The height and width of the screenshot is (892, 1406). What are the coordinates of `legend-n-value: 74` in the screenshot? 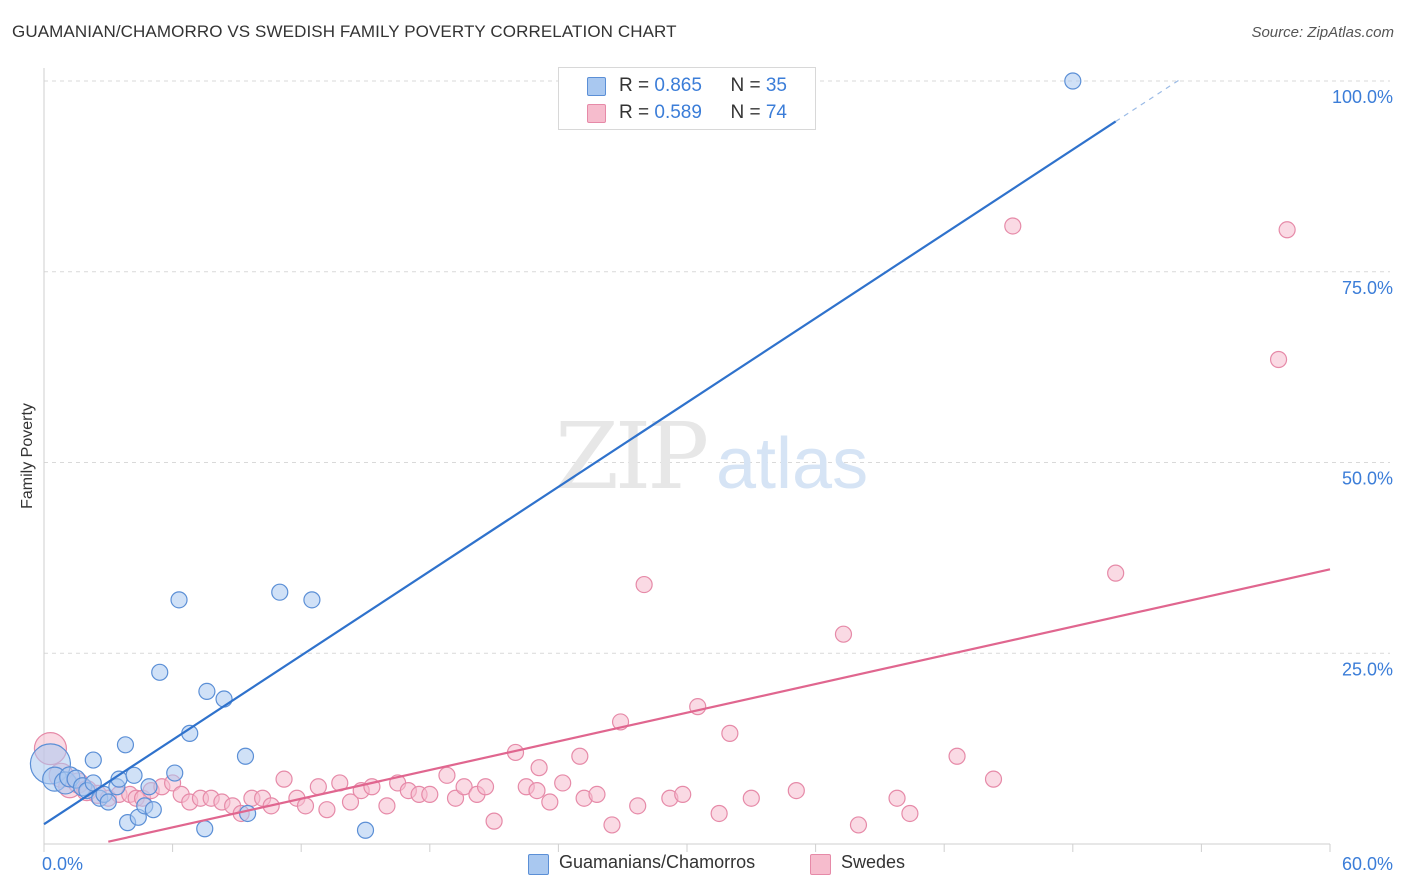 It's located at (776, 112).